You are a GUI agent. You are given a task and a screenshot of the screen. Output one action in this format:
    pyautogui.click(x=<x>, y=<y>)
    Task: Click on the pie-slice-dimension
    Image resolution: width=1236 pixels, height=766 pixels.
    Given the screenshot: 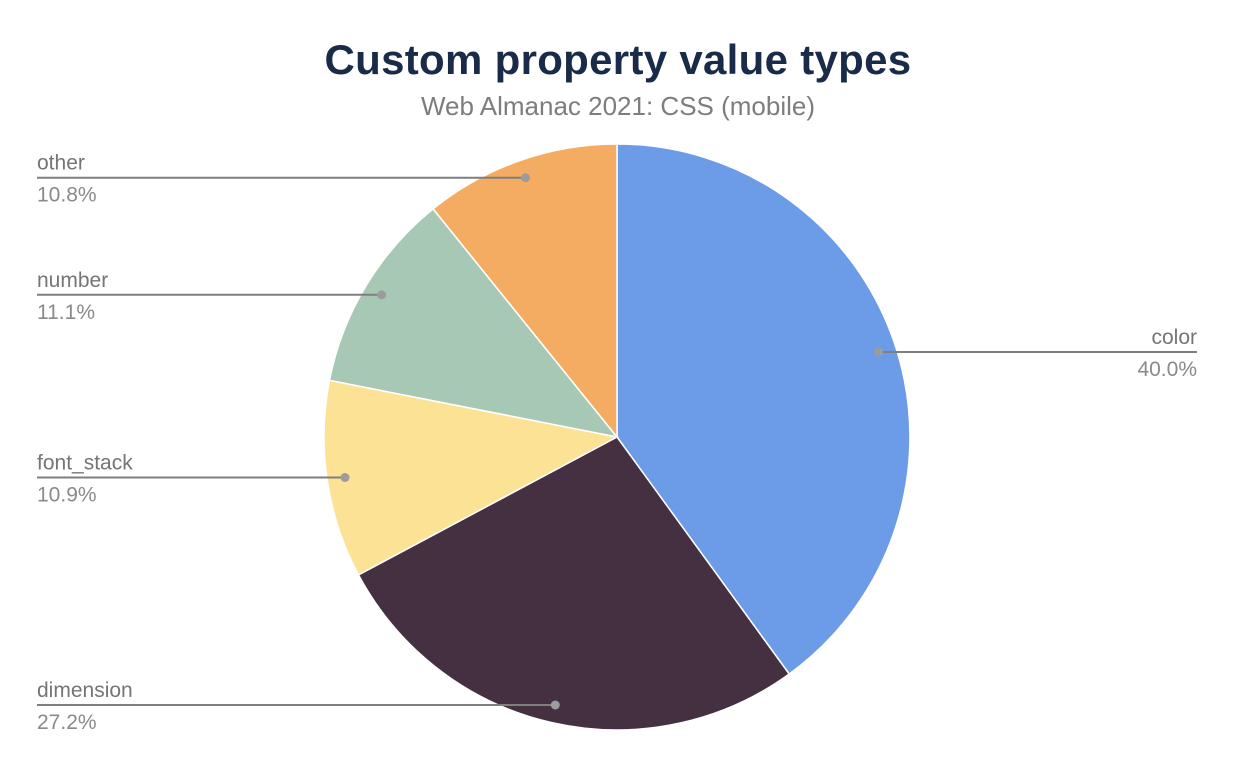 What is the action you would take?
    pyautogui.click(x=574, y=583)
    